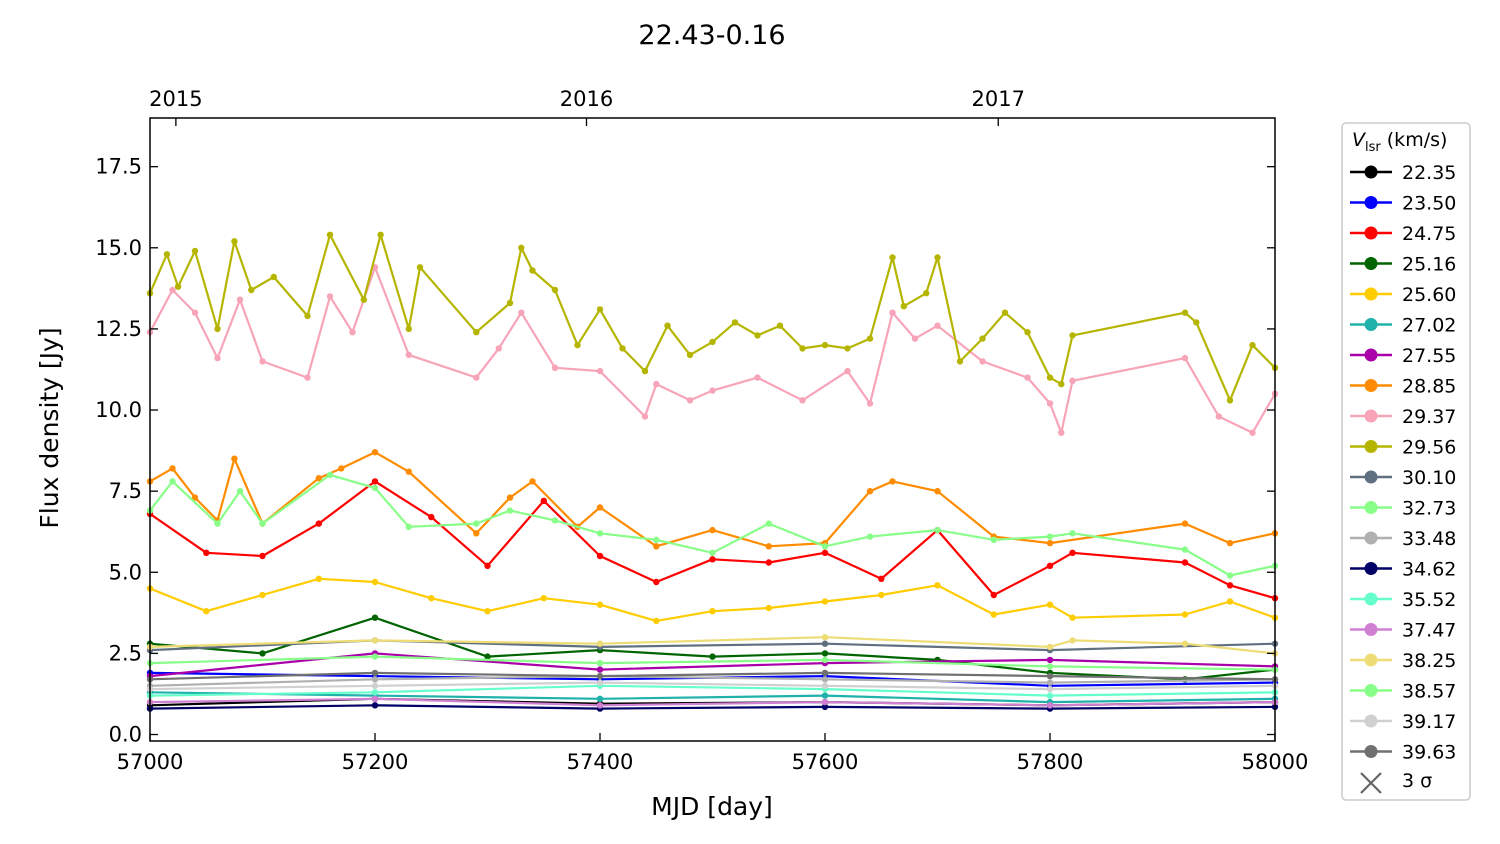  I want to click on legend-entry-22-35: 22.35, so click(1403, 173).